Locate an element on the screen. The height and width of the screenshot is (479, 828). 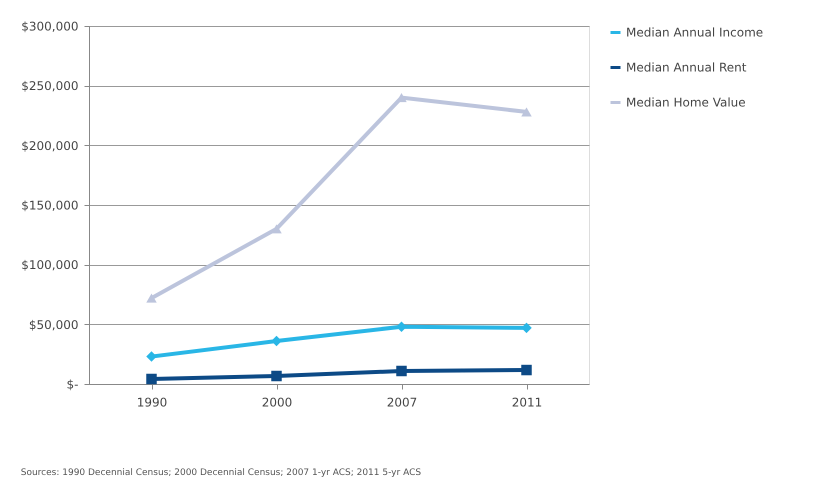
y-tick-label: $- is located at coordinates (72, 385).